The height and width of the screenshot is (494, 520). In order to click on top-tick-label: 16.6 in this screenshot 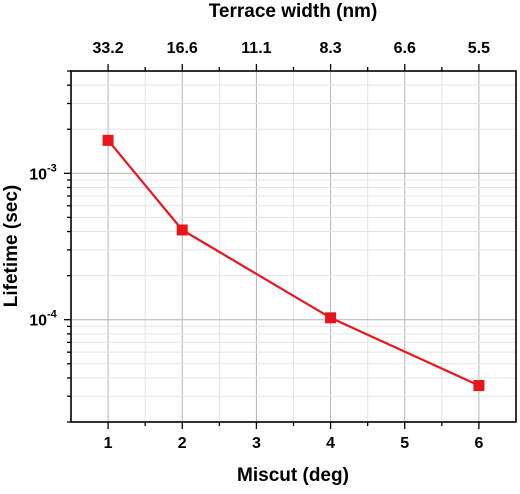, I will do `click(182, 48)`.